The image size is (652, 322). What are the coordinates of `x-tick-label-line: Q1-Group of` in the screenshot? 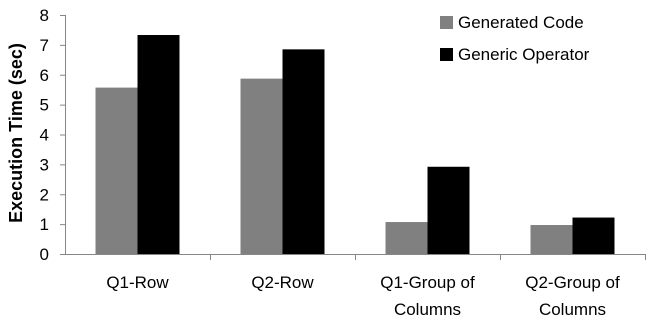 It's located at (427, 282).